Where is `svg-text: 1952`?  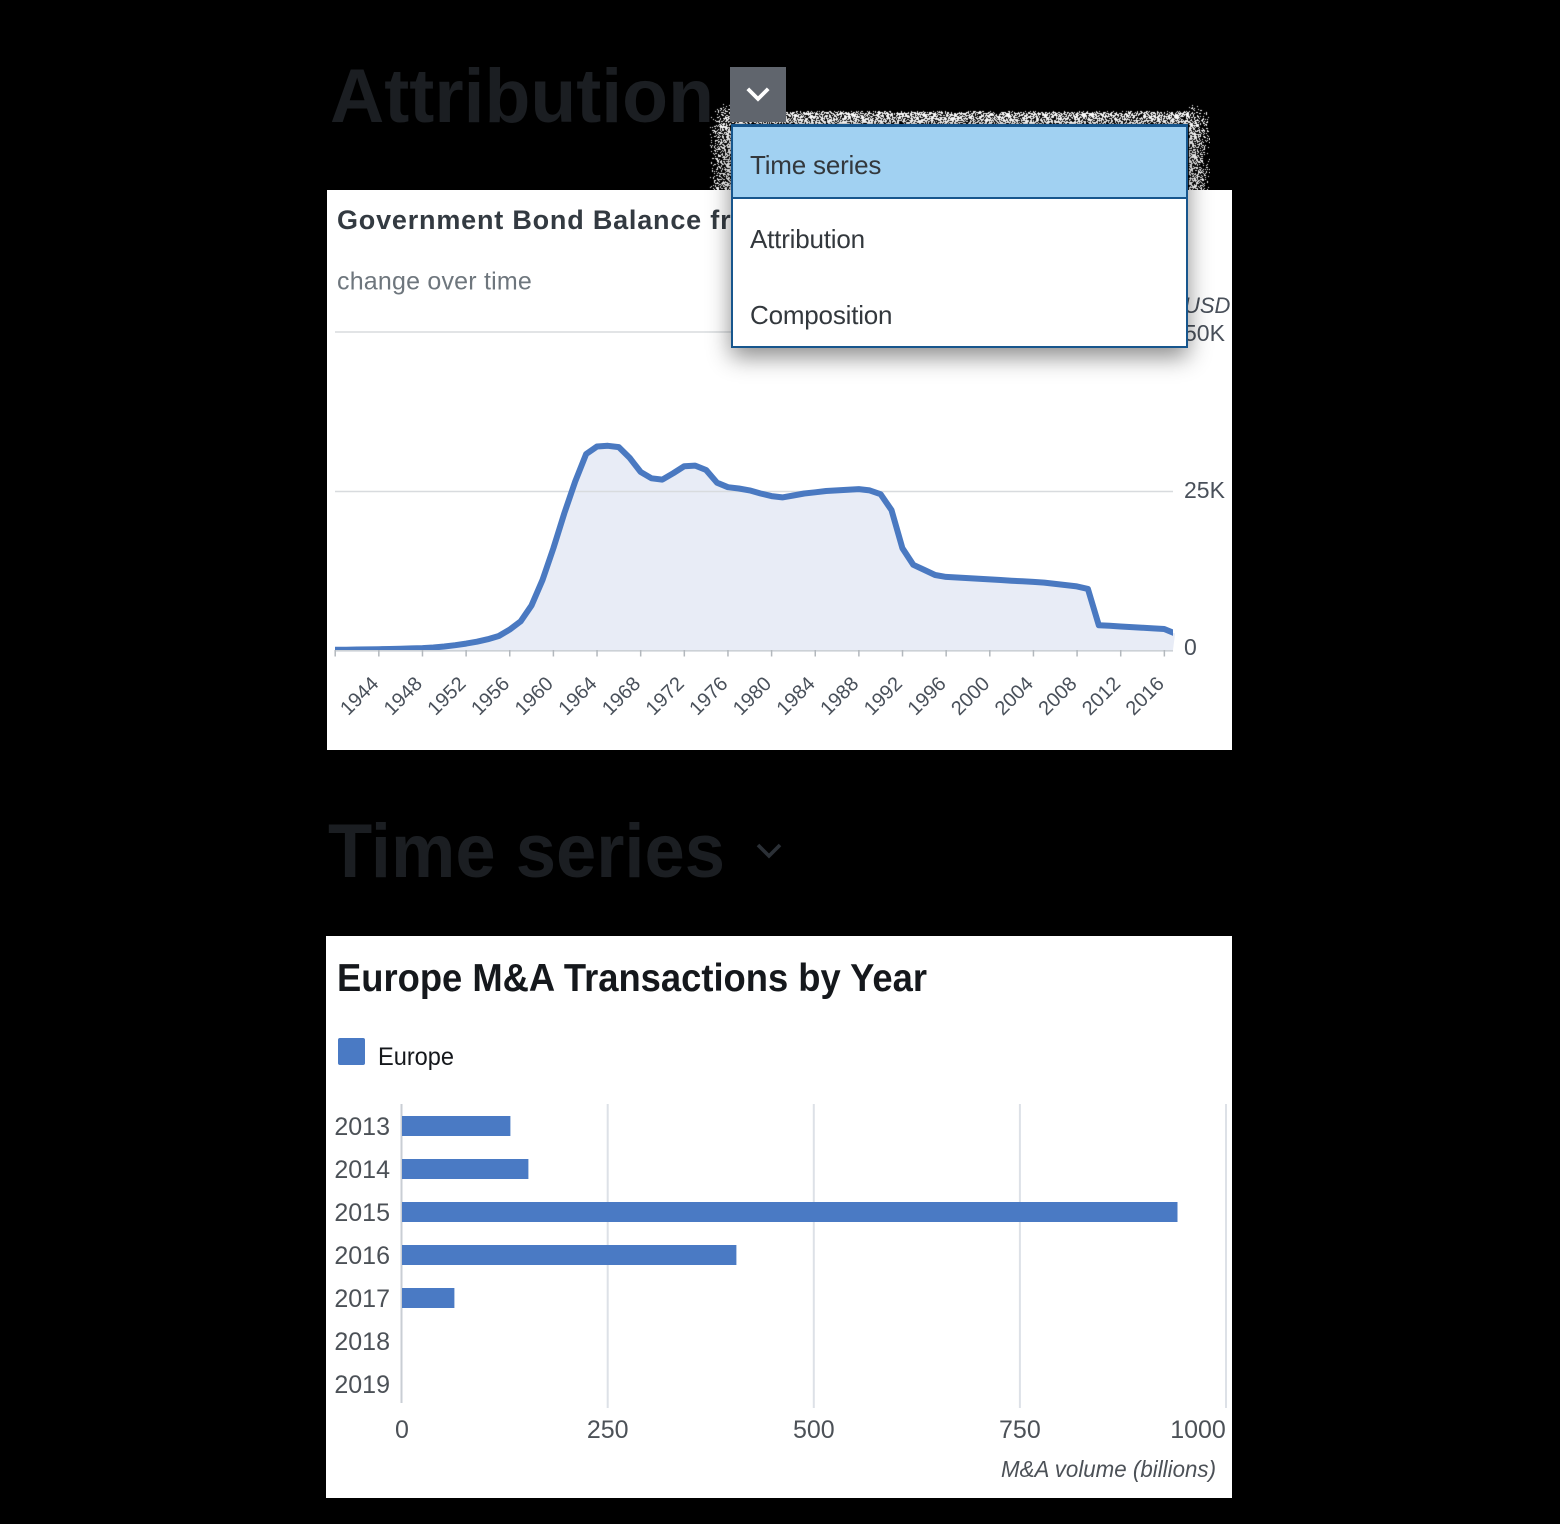
svg-text: 1952 is located at coordinates (447, 696).